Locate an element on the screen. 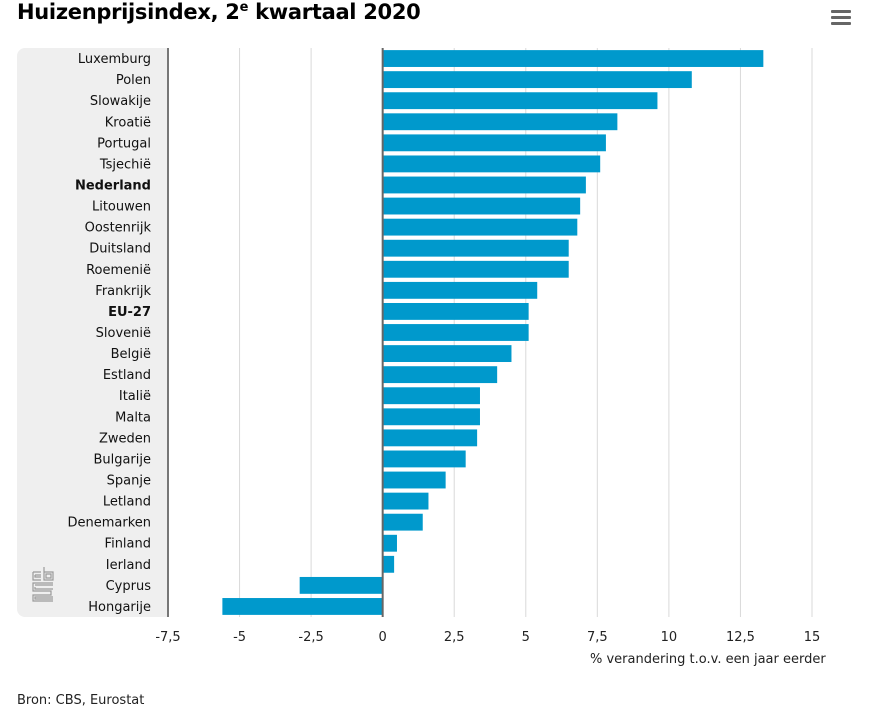  bar-denemarken is located at coordinates (402, 522).